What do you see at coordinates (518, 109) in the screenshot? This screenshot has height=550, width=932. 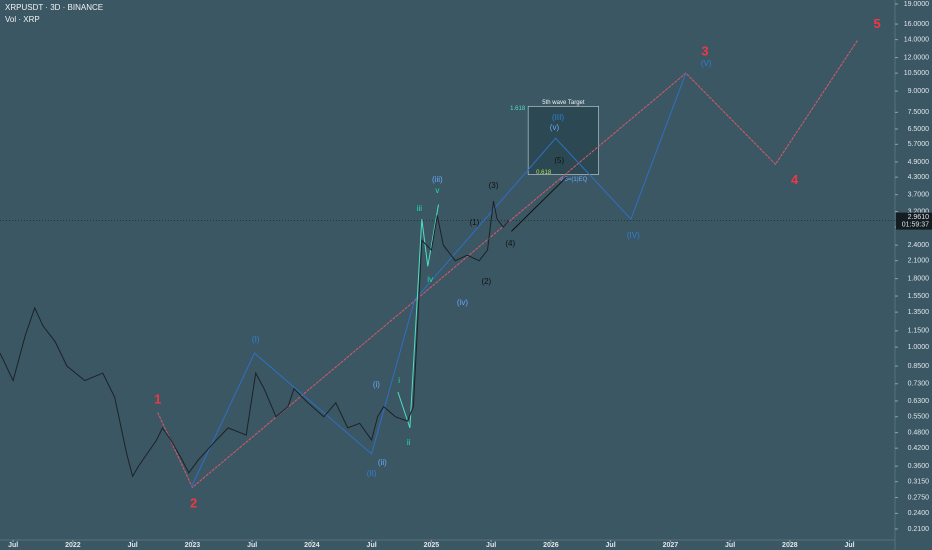 I see `target-top-label: 1.618` at bounding box center [518, 109].